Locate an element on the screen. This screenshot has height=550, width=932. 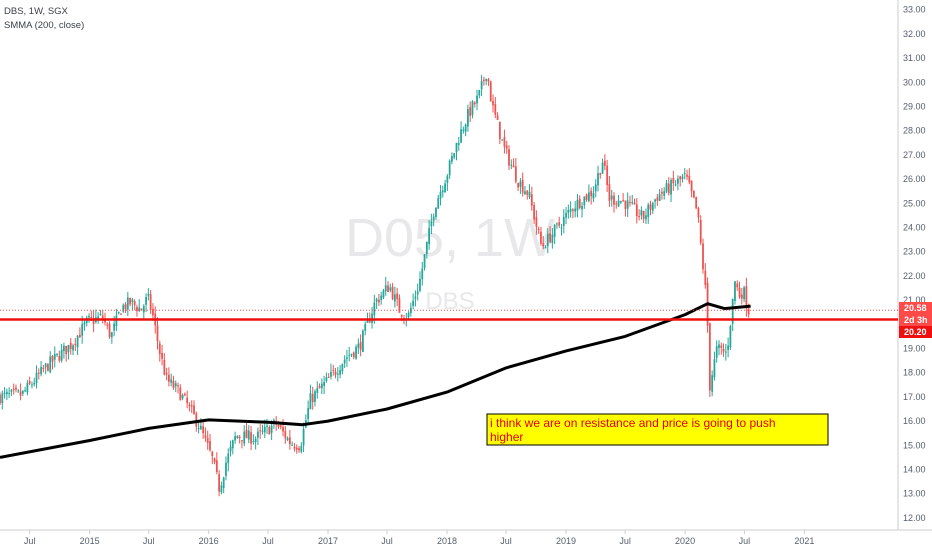
price-tick-label: 17.00 is located at coordinates (914, 397).